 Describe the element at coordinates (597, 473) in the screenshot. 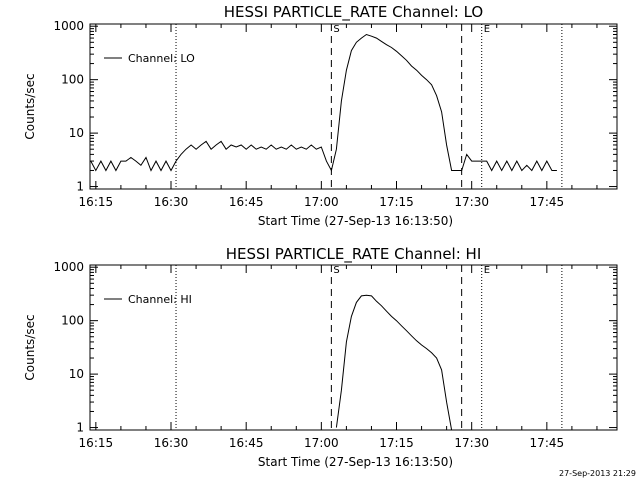

I see `timestamp-label: 27-Sep-2013 21:29` at that location.